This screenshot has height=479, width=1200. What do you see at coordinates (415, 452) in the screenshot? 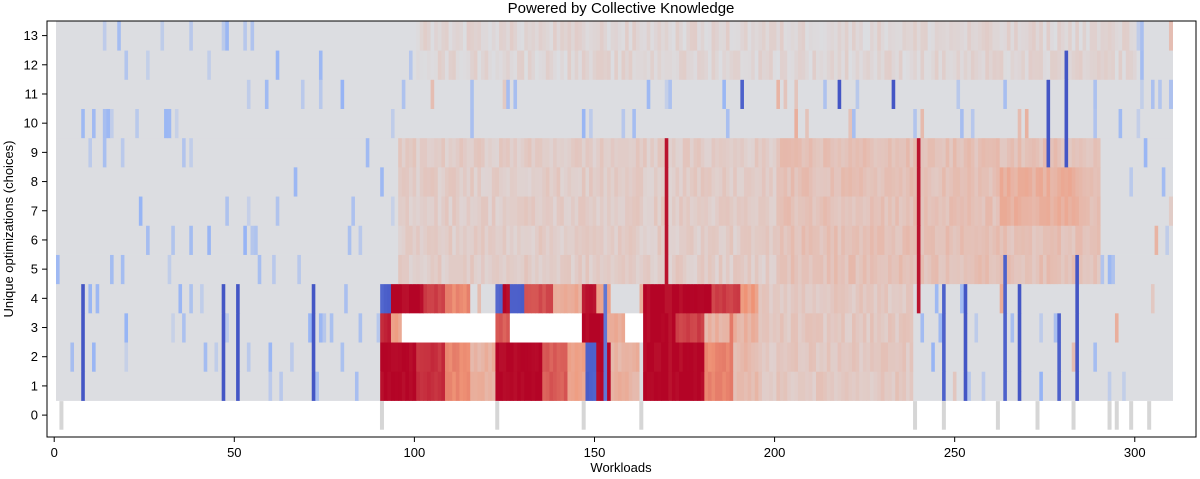
I see `x-tick-label: 100` at bounding box center [415, 452].